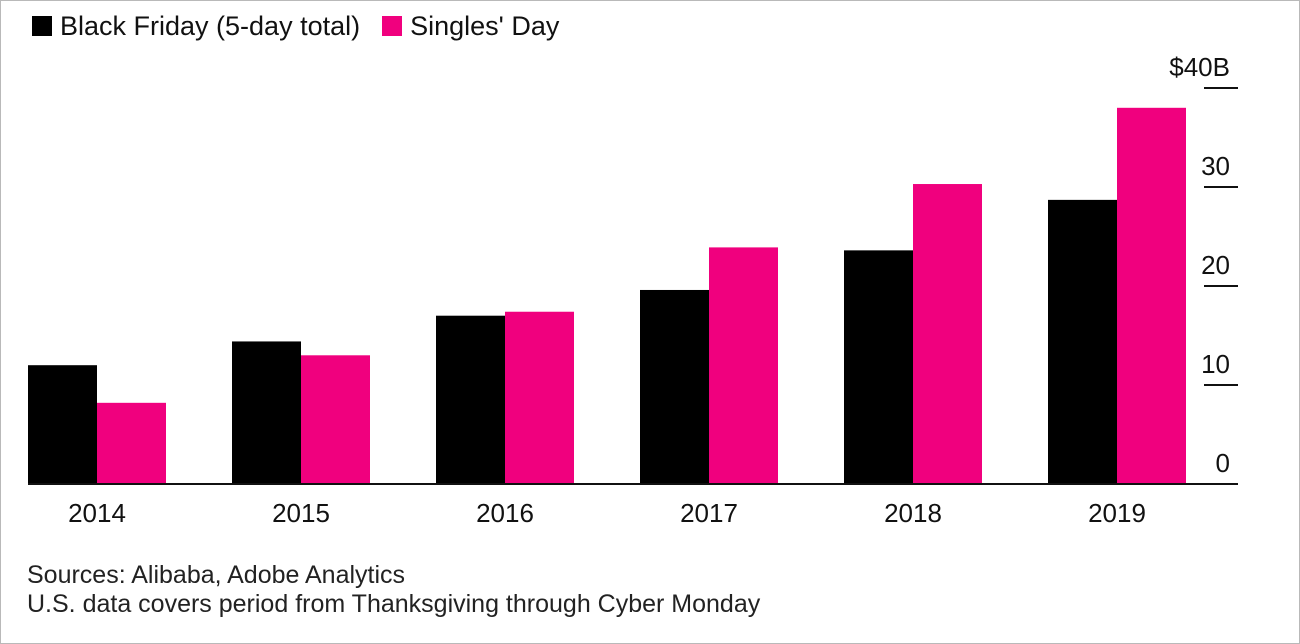  What do you see at coordinates (392, 26) in the screenshot?
I see `legend-swatch-singles-day` at bounding box center [392, 26].